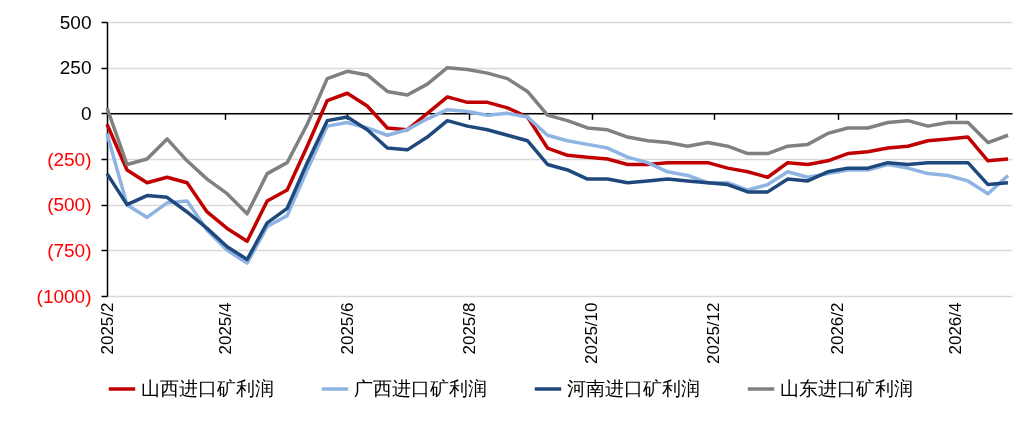  What do you see at coordinates (107, 328) in the screenshot?
I see `x-tick-label: 2025/2` at bounding box center [107, 328].